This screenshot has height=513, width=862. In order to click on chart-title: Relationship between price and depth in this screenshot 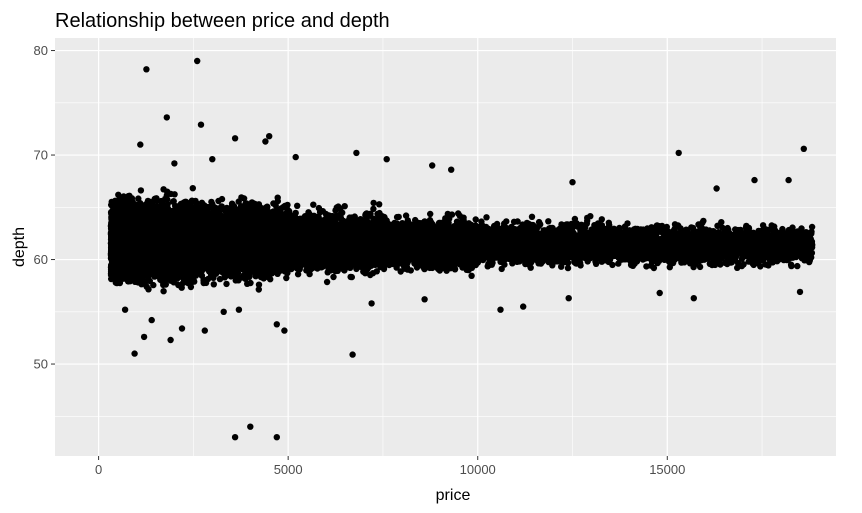, I will do `click(222, 21)`.